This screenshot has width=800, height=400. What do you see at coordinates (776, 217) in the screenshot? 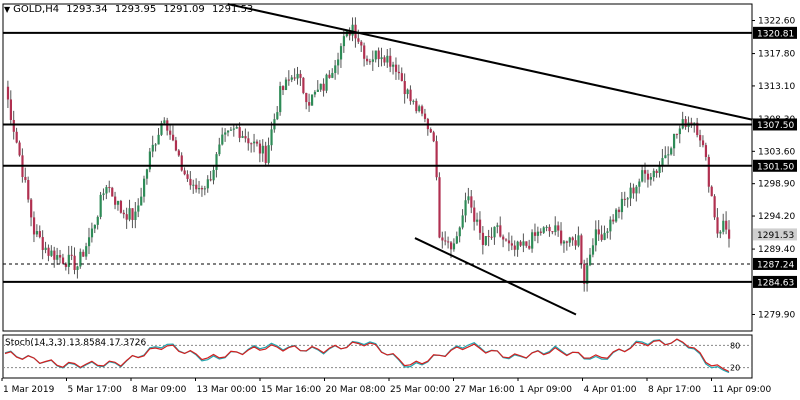
I see `y-tick-label: 1294.20` at bounding box center [776, 217].